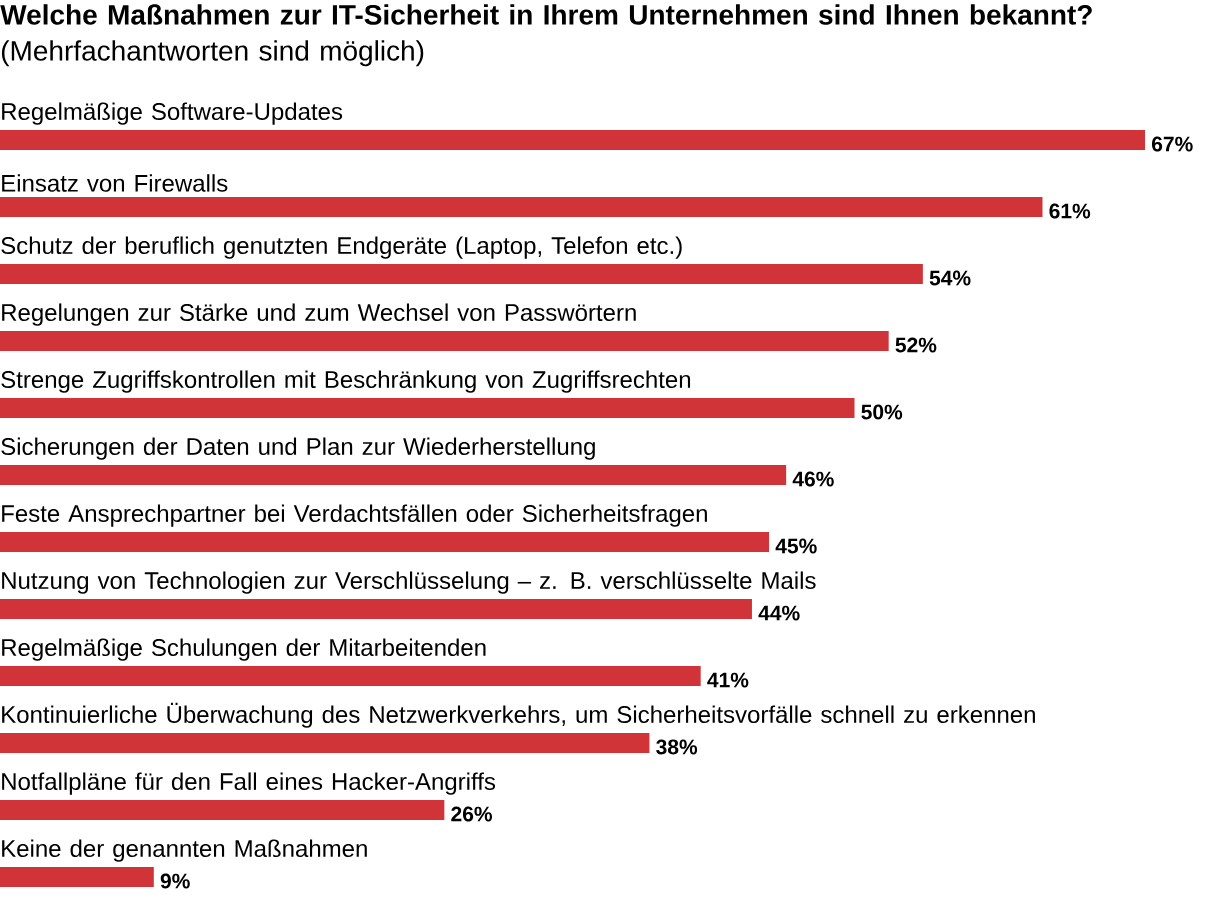 The height and width of the screenshot is (900, 1217). I want to click on y-tick-label: Schutz der beruflich genutzten Endgeräte (Laptop, Telefon etc.), so click(341, 247).